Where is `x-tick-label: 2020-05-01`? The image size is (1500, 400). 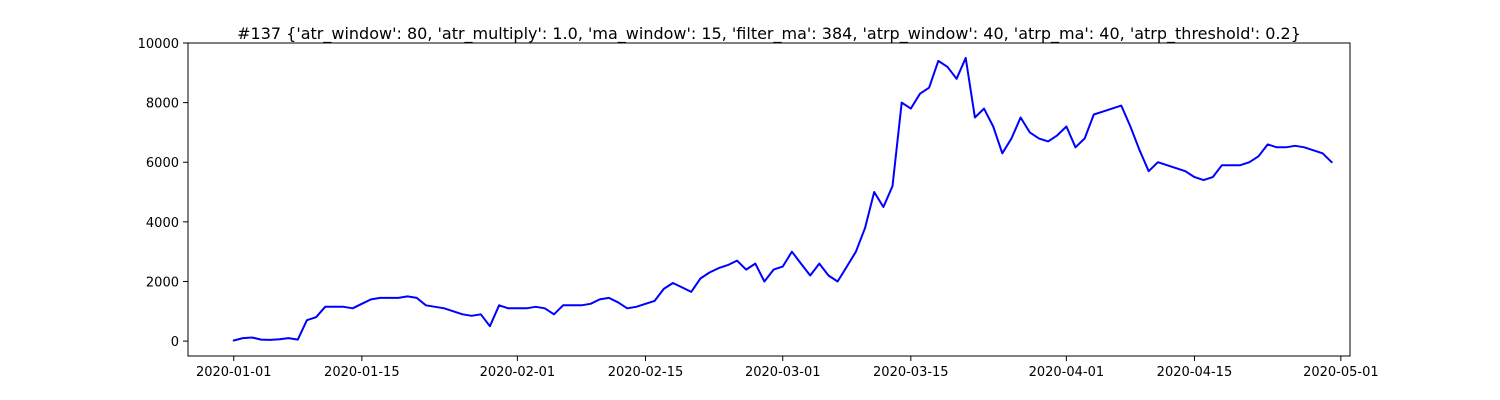
x-tick-label: 2020-05-01 is located at coordinates (1341, 372).